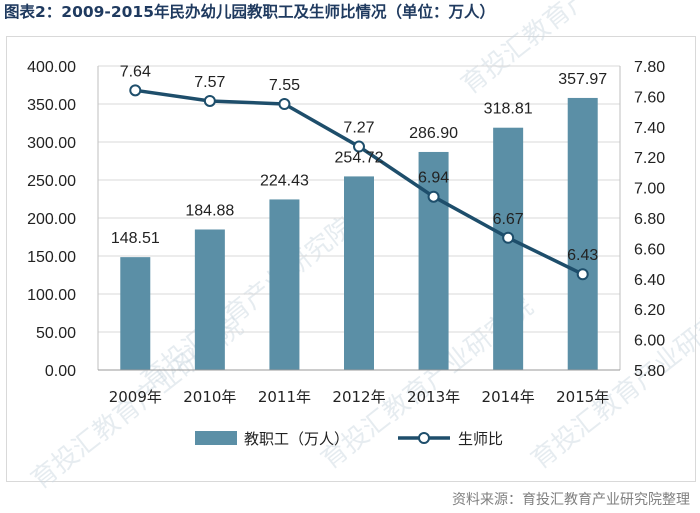 This screenshot has height=513, width=700. What do you see at coordinates (51, 219) in the screenshot?
I see `y-left-tick-label: 200.00` at bounding box center [51, 219].